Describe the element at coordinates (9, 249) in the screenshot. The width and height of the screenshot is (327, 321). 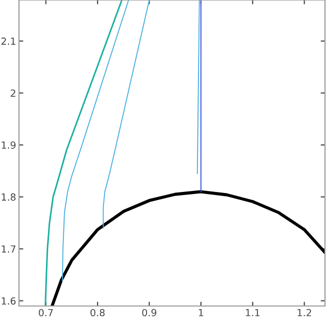
I see `y-tick-label: 1.7` at that location.